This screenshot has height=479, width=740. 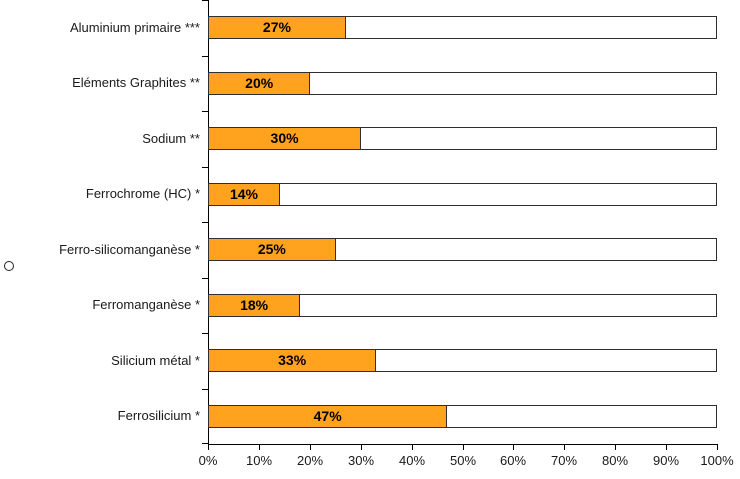 I want to click on bar-value-label: 25%, so click(x=271, y=249).